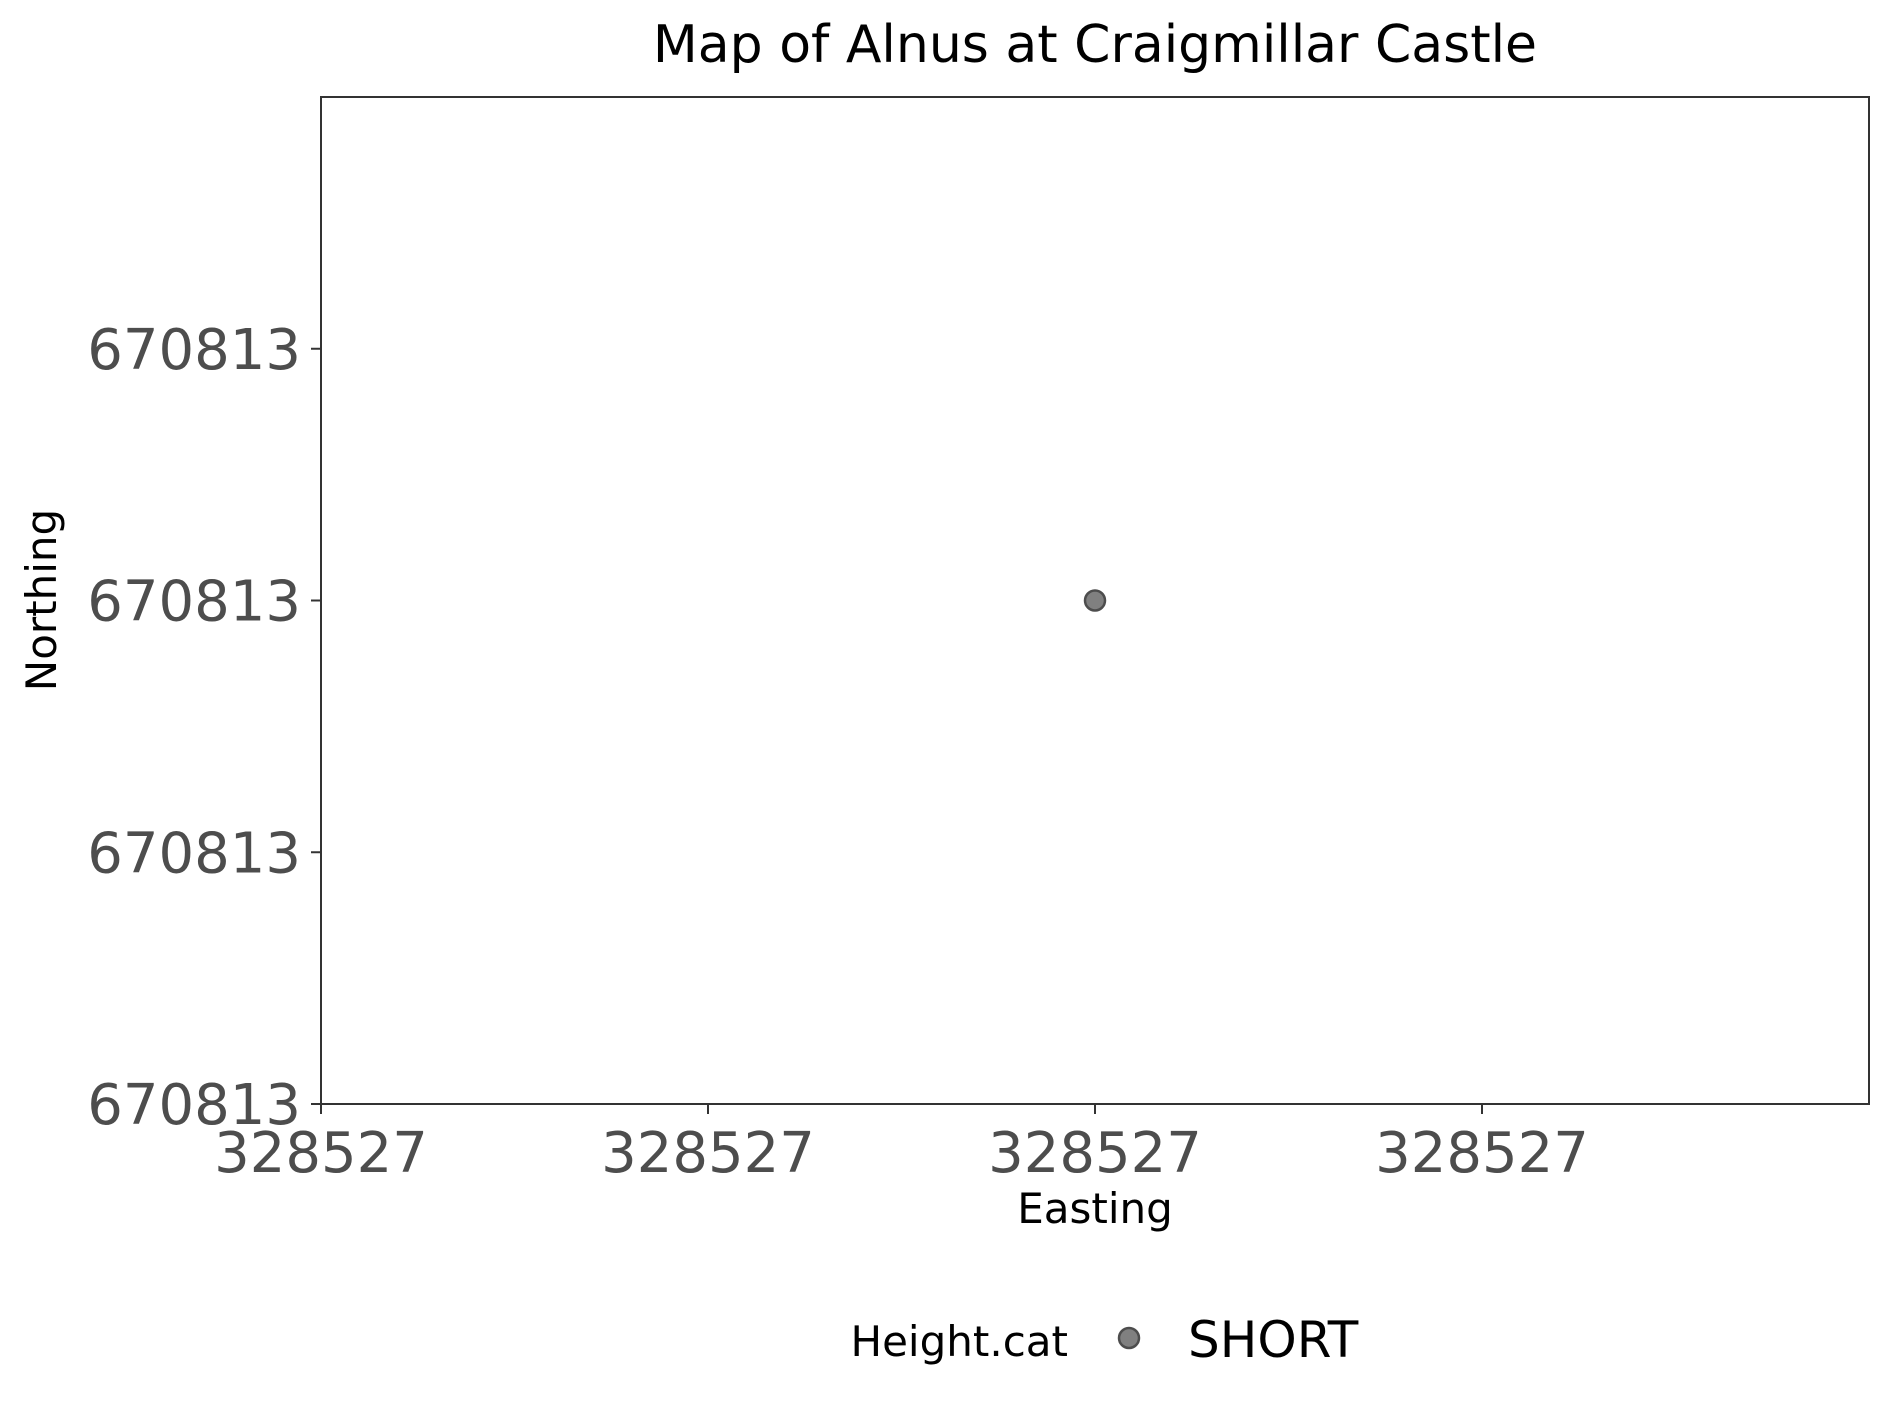  I want to click on data-point, so click(1095, 600).